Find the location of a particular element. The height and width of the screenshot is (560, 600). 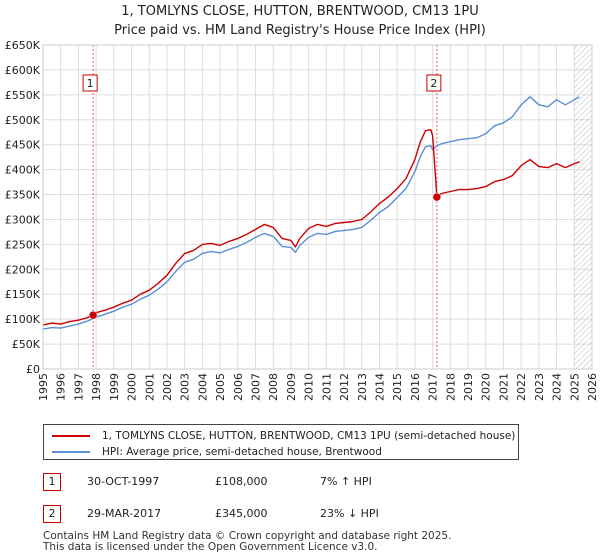

x-tick-label: 1995 is located at coordinates (43, 387).